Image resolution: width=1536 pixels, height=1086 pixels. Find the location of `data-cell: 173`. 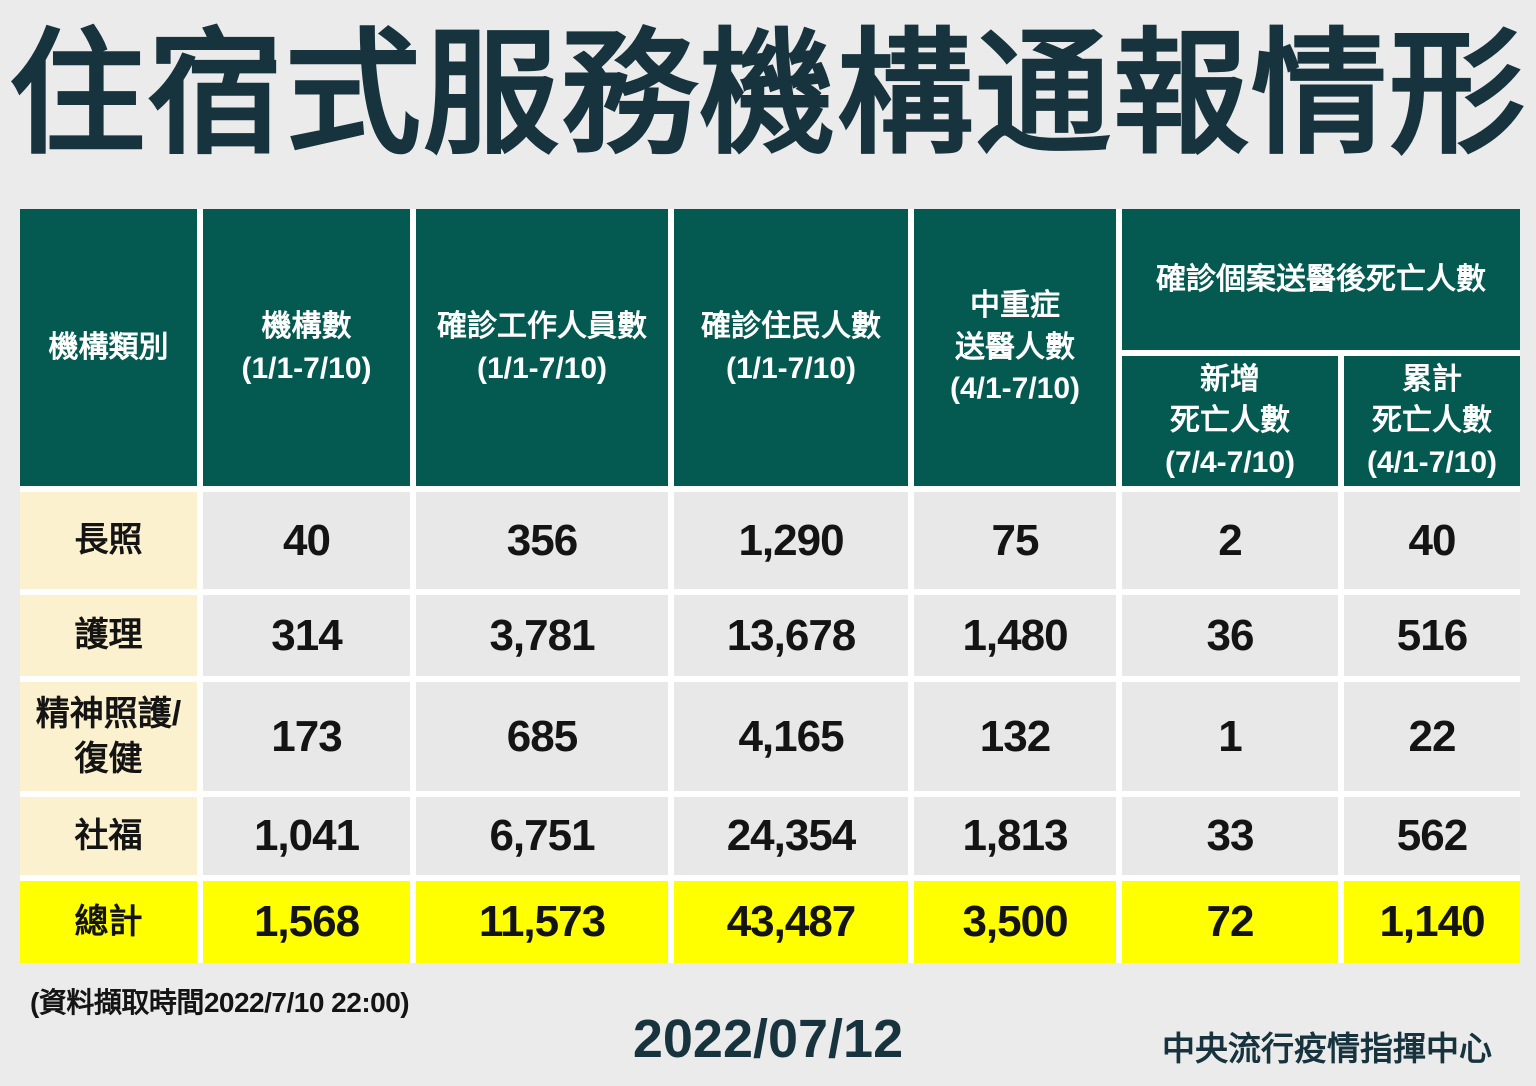

data-cell: 173 is located at coordinates (306, 736).